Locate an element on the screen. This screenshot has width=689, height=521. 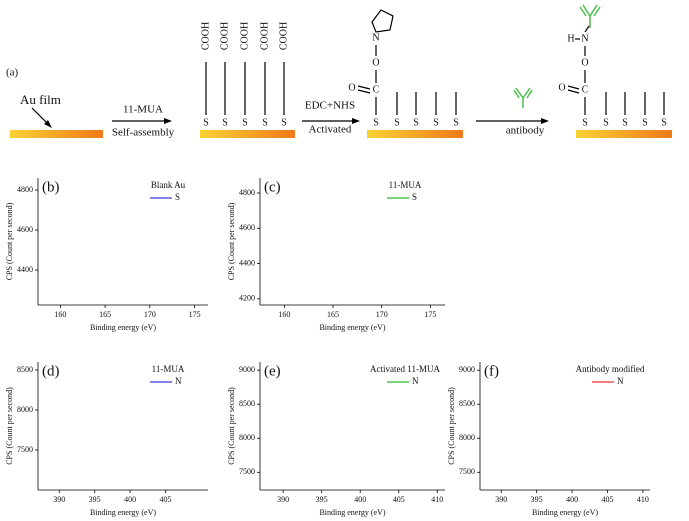
legend-title: 11-MUA is located at coordinates (405, 185).